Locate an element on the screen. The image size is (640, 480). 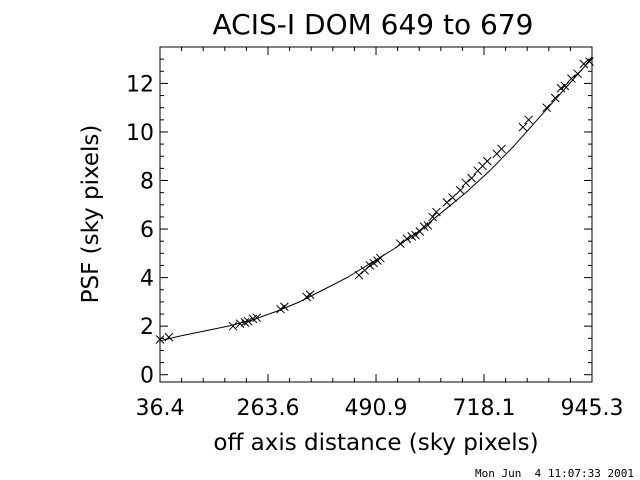
y-tick-label: 12 is located at coordinates (140, 84).